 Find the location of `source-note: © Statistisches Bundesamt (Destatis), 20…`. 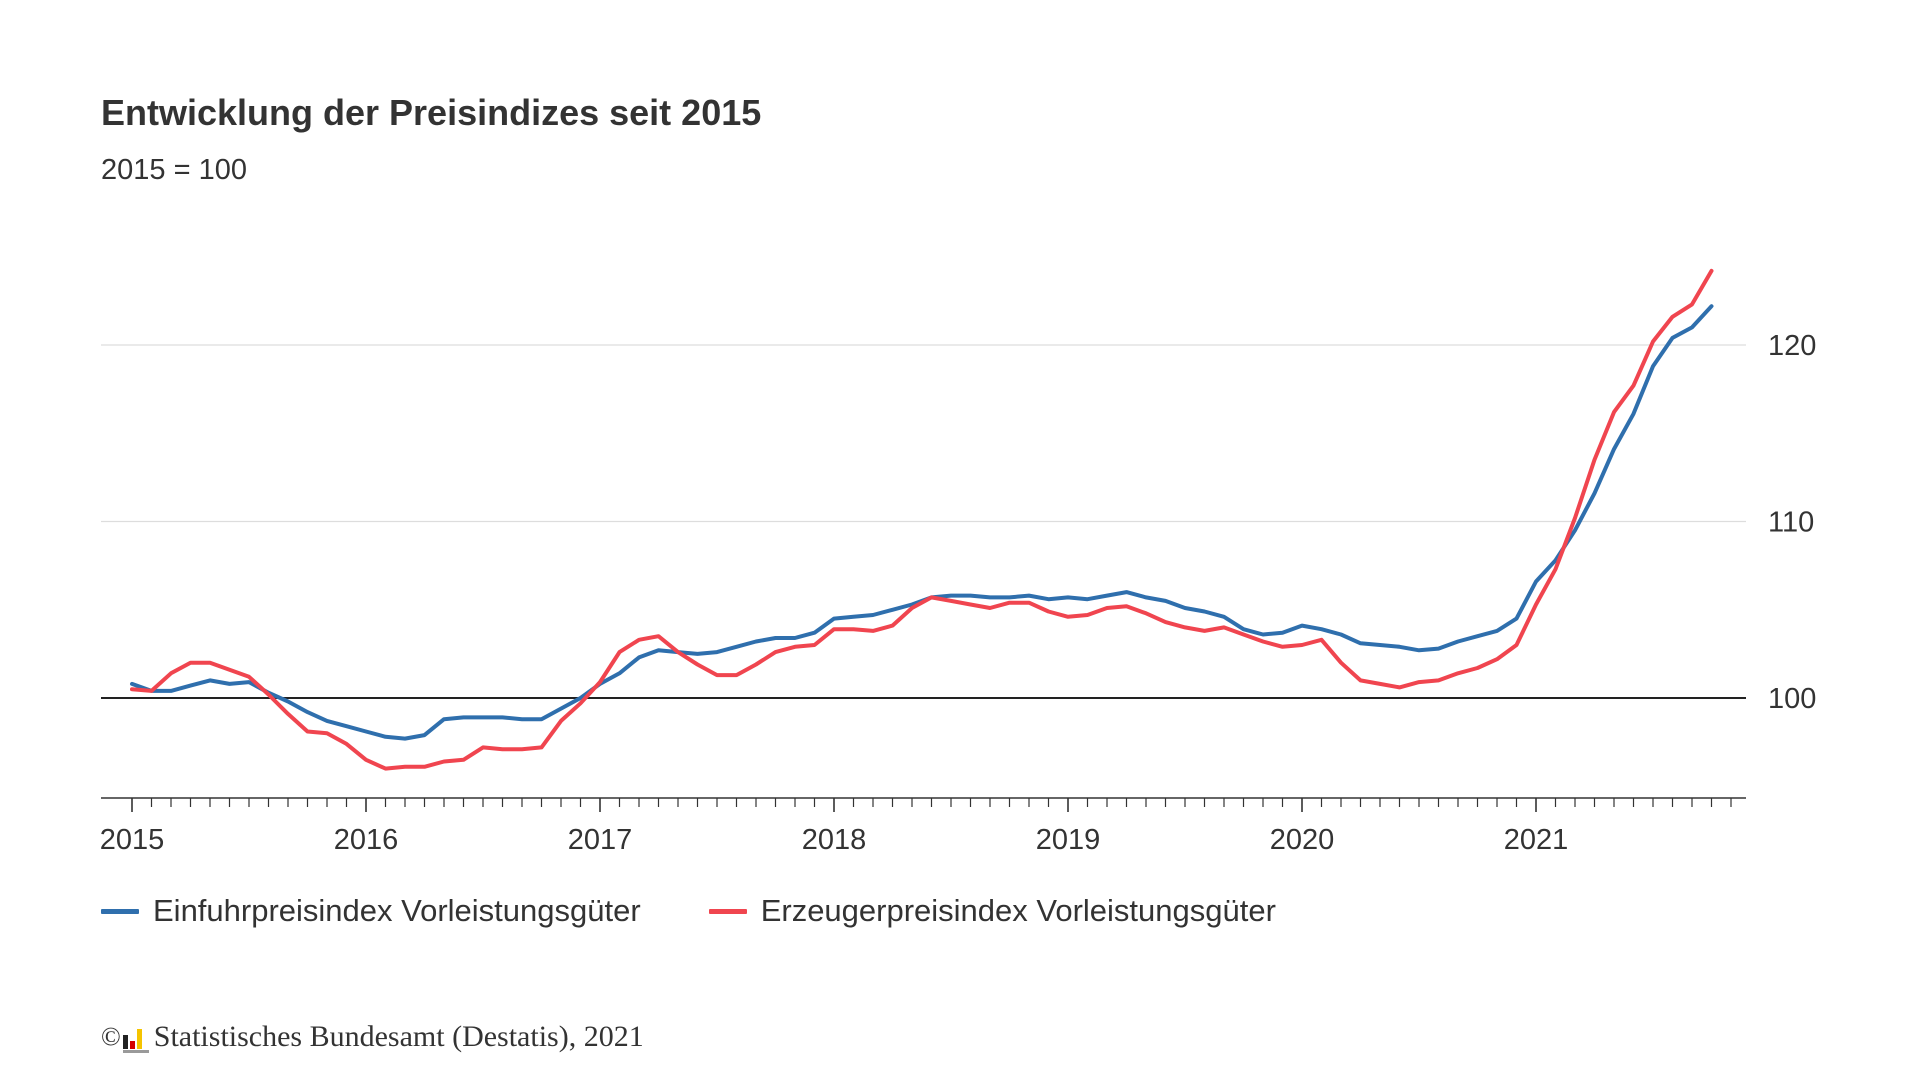

source-note: © Statistisches Bundesamt (Destatis), 20… is located at coordinates (372, 1037).